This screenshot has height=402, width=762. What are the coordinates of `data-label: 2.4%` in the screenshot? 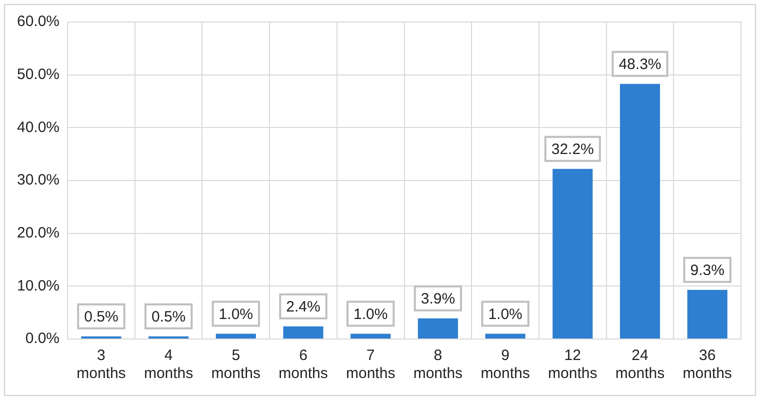 It's located at (303, 307).